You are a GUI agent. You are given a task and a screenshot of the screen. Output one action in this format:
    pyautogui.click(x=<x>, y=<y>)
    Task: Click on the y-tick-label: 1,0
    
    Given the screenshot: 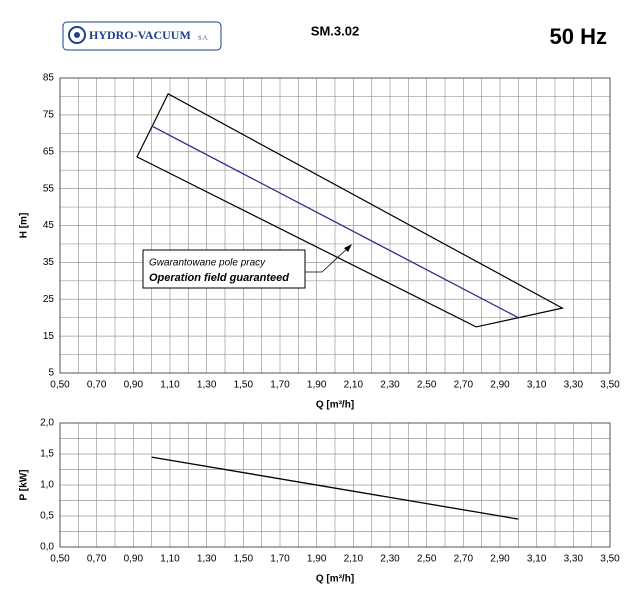 What is the action you would take?
    pyautogui.click(x=47, y=485)
    